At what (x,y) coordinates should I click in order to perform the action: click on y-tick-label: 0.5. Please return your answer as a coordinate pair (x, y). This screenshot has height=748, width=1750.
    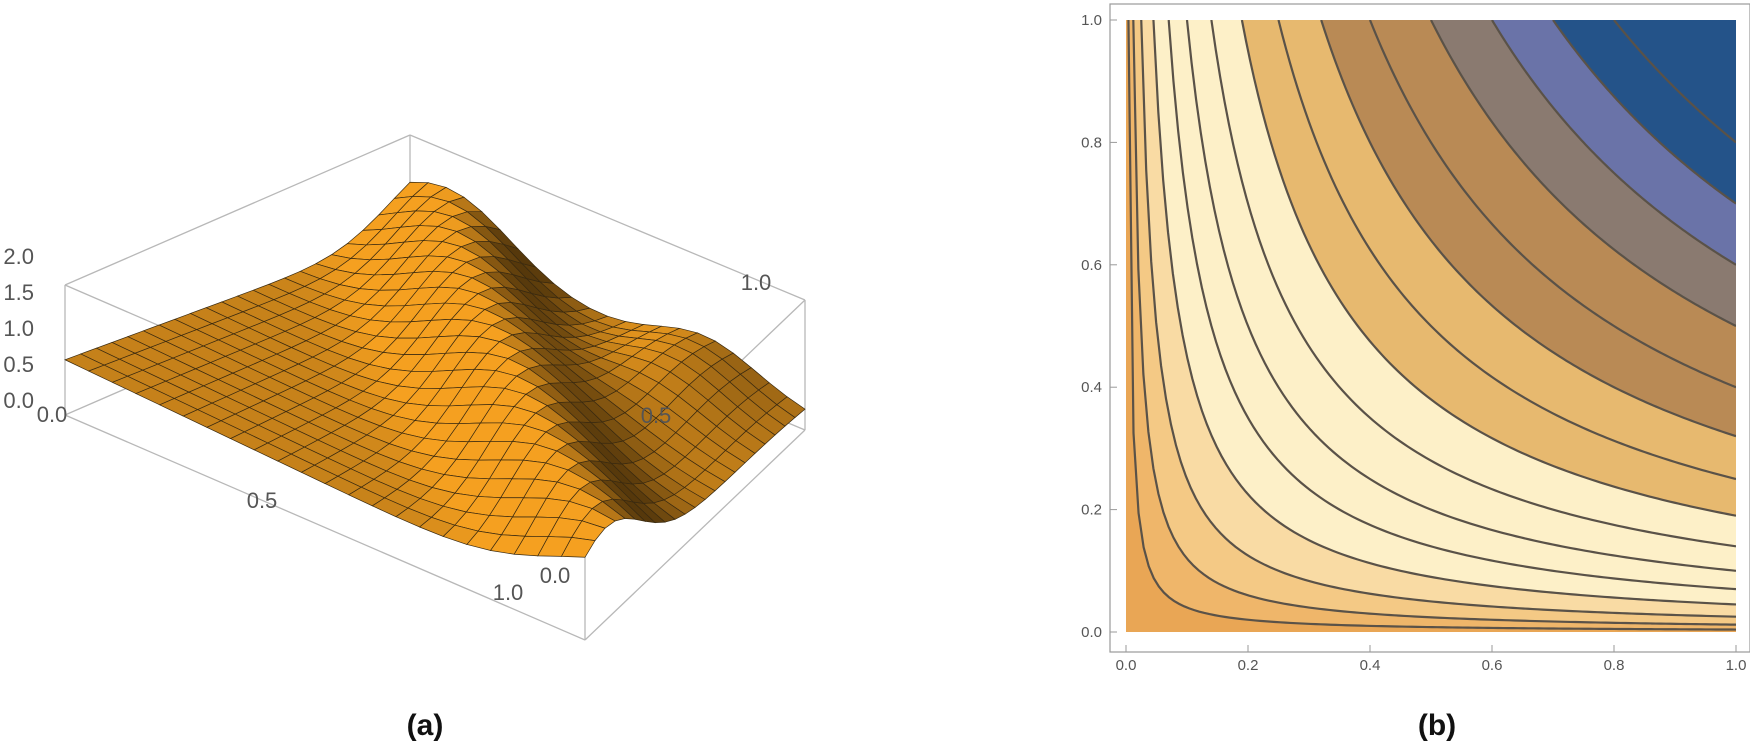
    Looking at the image, I should click on (656, 415).